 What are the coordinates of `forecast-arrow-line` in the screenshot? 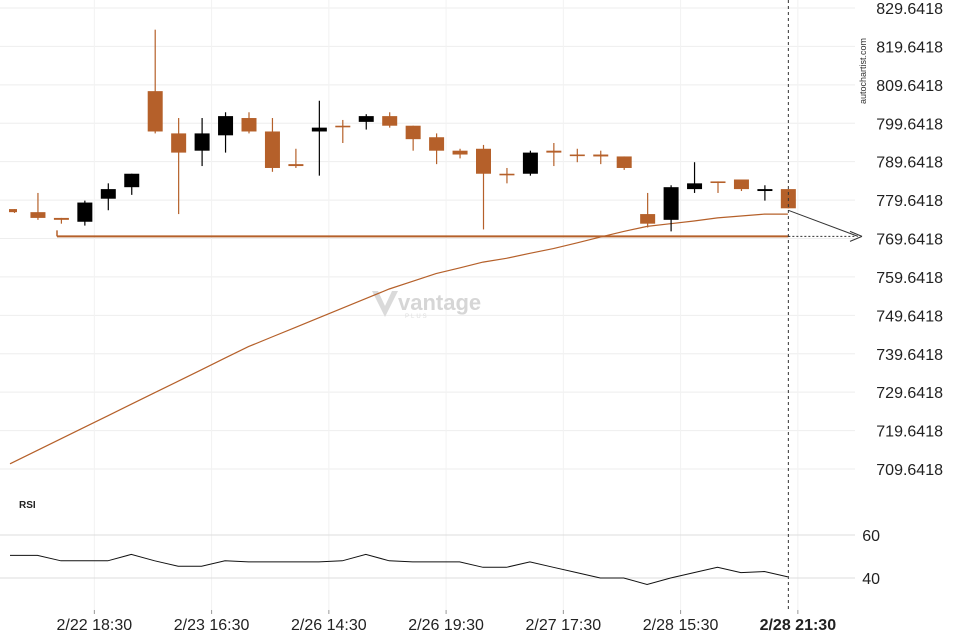 It's located at (823, 223).